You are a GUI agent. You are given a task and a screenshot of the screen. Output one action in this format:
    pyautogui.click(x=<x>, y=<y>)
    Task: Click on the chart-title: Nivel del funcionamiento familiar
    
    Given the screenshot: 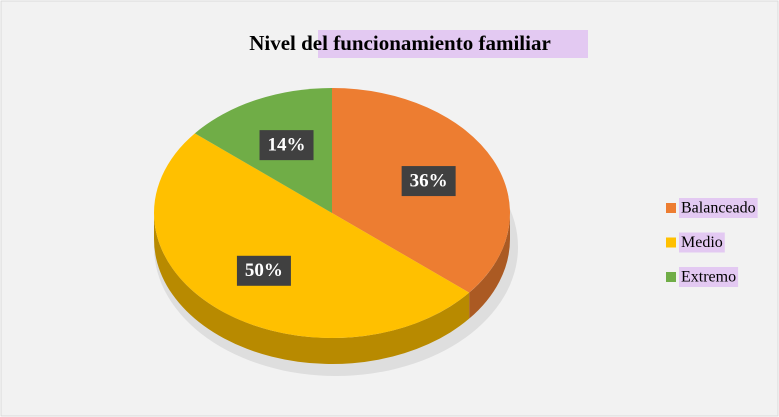 What is the action you would take?
    pyautogui.click(x=400, y=43)
    